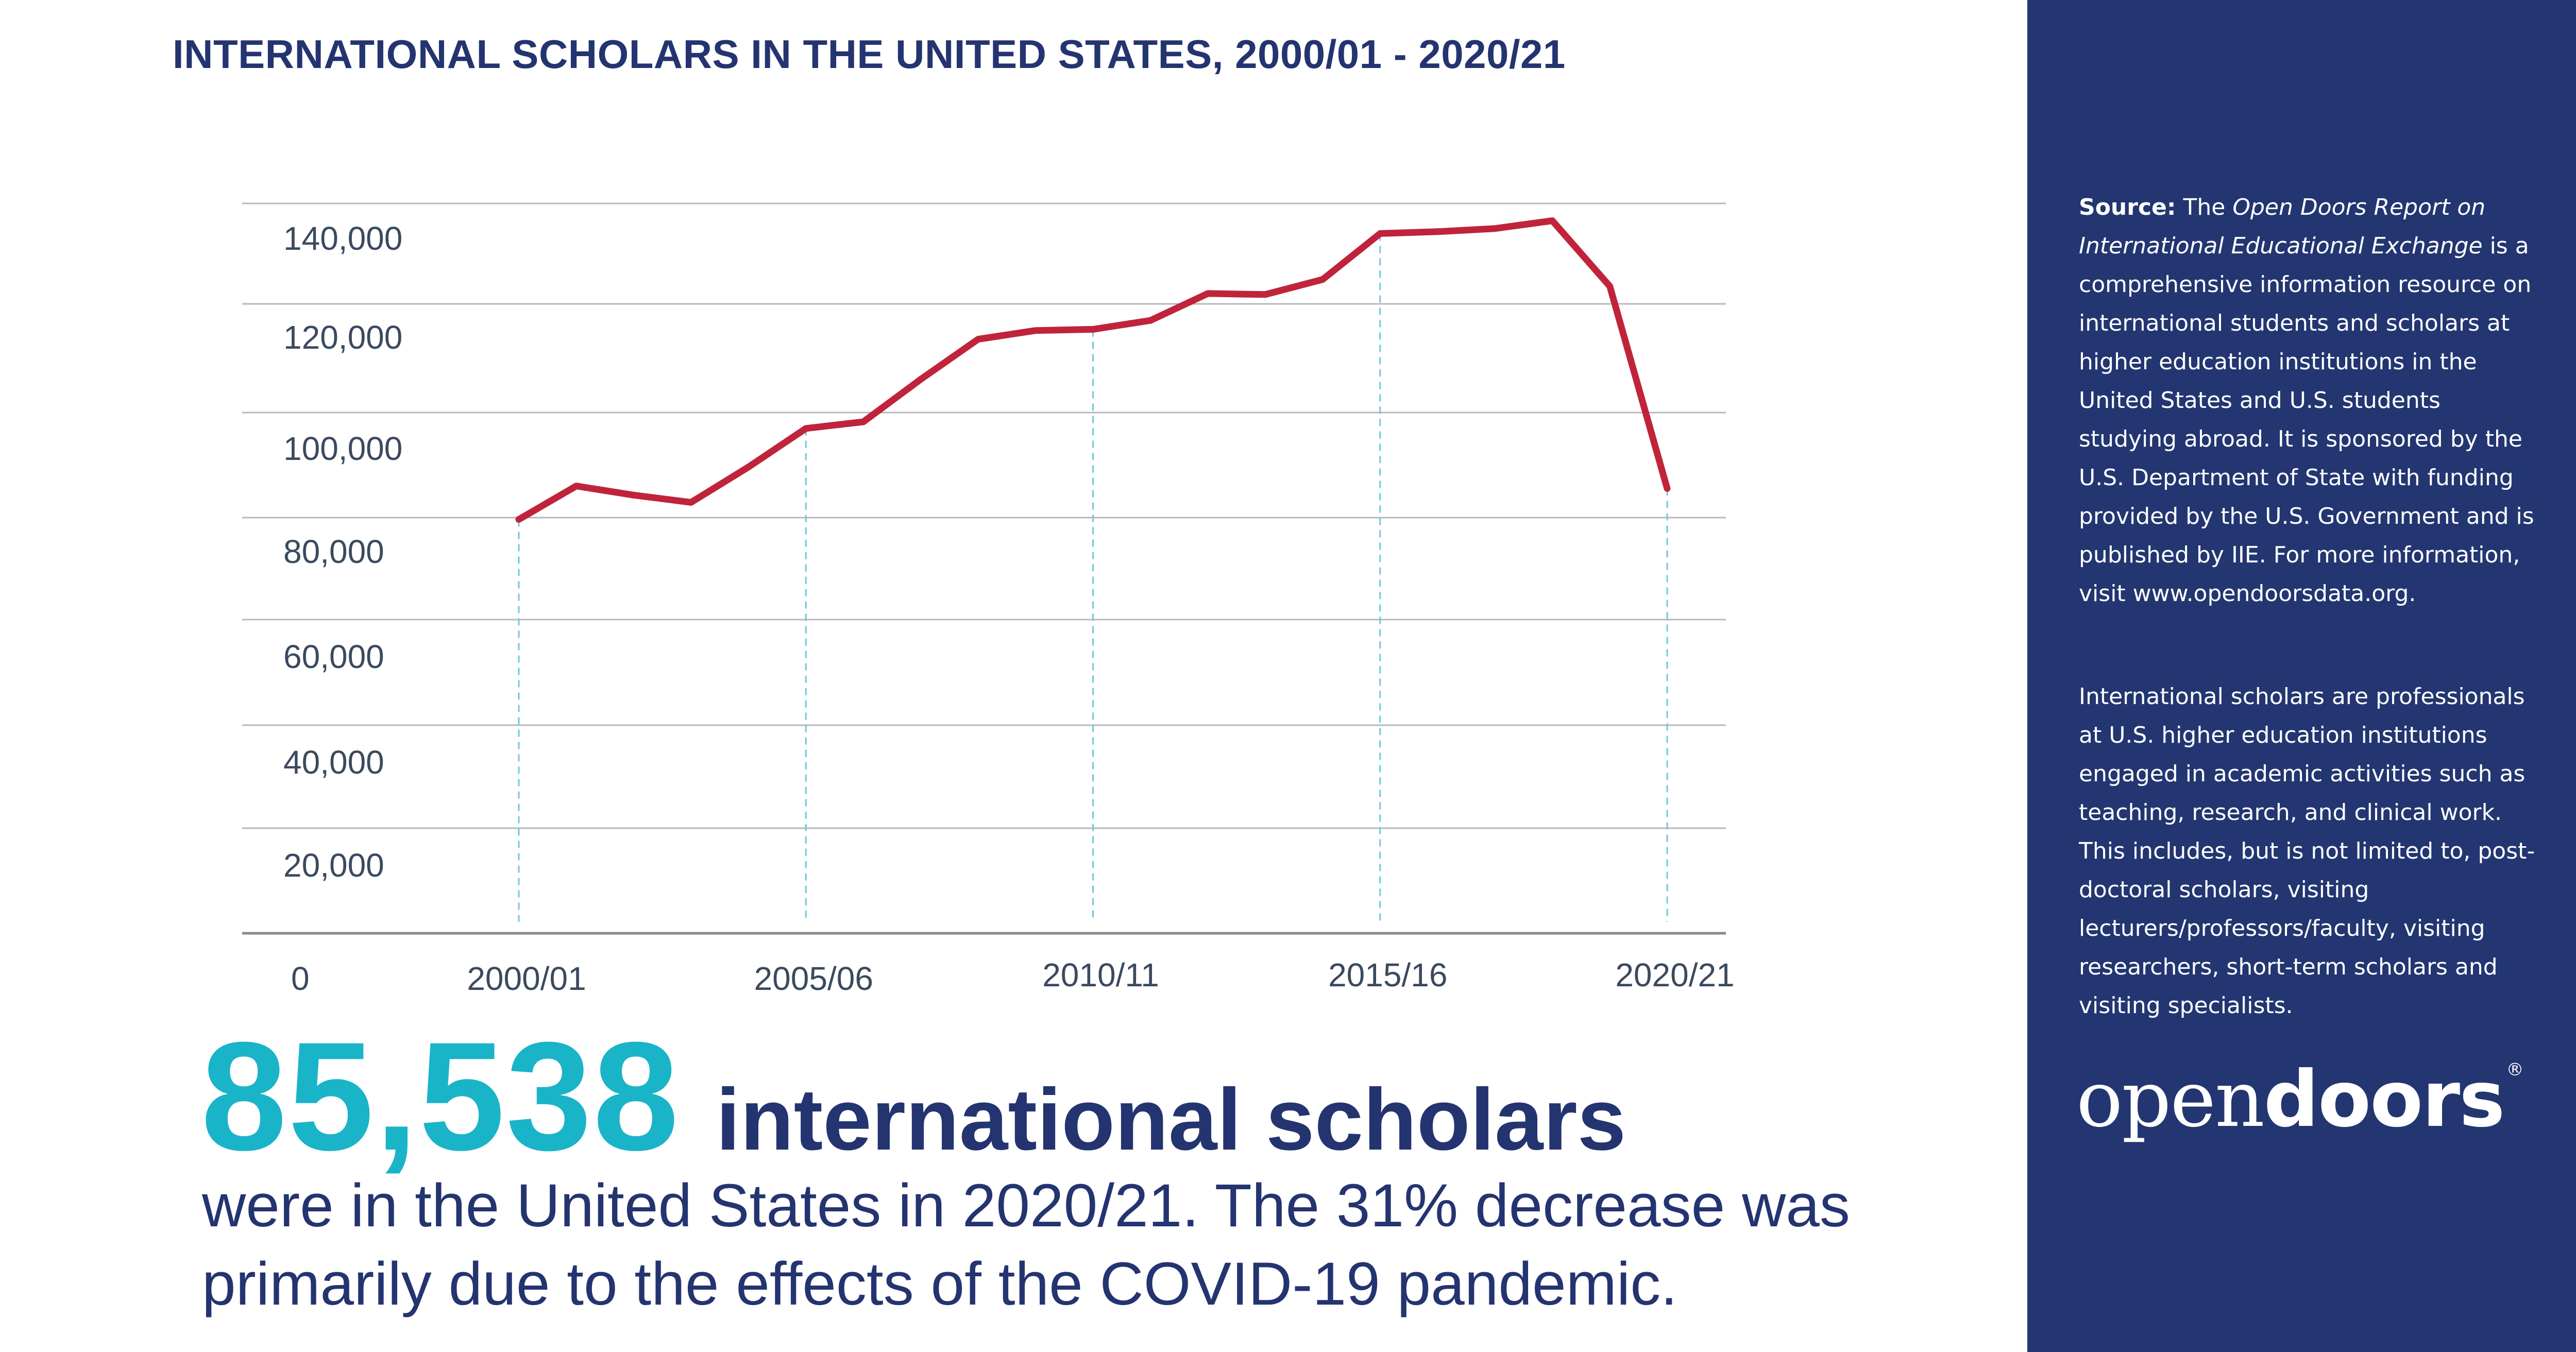 Image resolution: width=2576 pixels, height=1352 pixels. I want to click on x-tick-label: 2005/06, so click(813, 978).